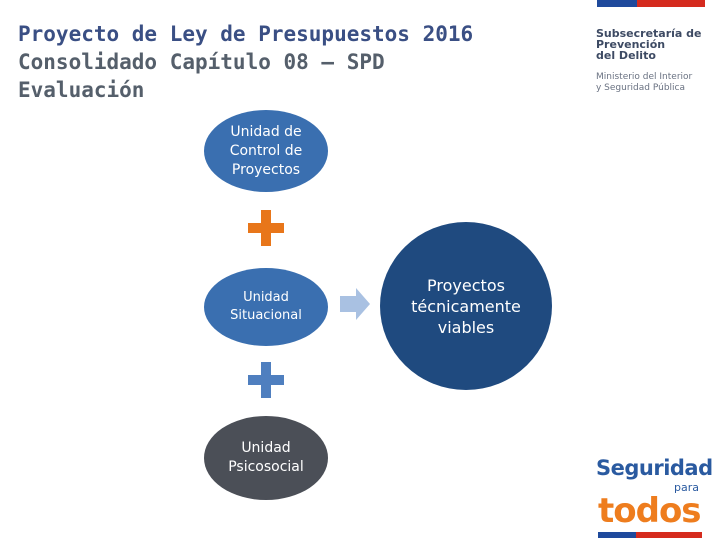 Image resolution: width=720 pixels, height=540 pixels. What do you see at coordinates (654, 468) in the screenshot?
I see `brand-word-seguridad: Seguridad` at bounding box center [654, 468].